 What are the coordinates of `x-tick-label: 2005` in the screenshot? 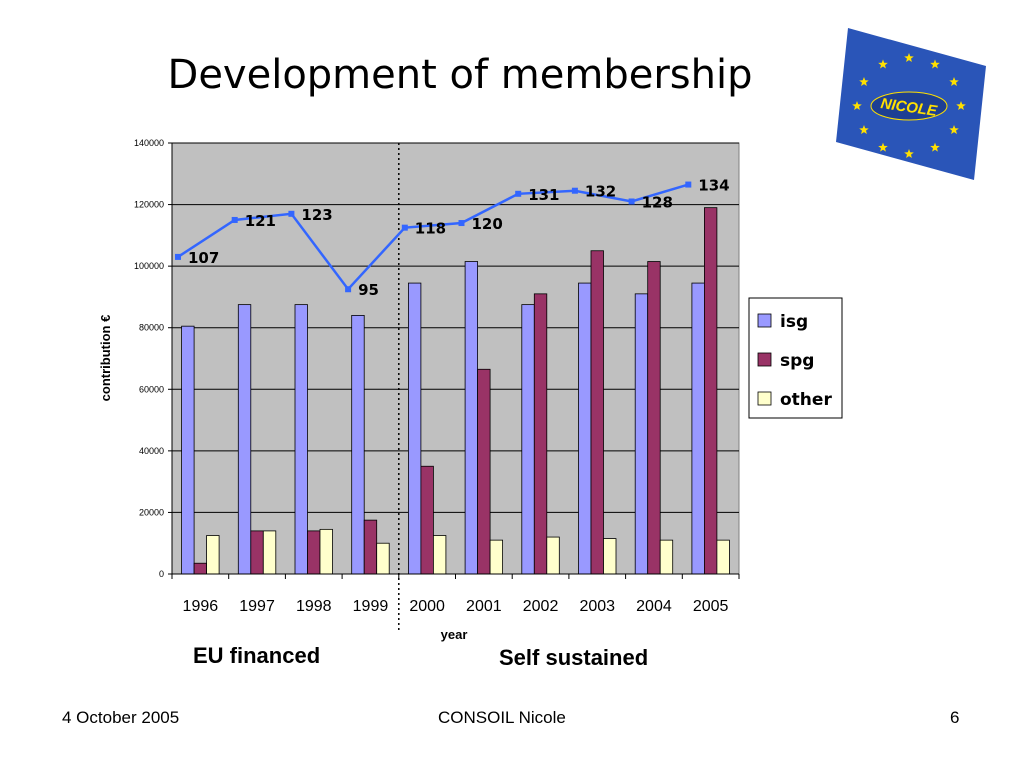 It's located at (711, 606).